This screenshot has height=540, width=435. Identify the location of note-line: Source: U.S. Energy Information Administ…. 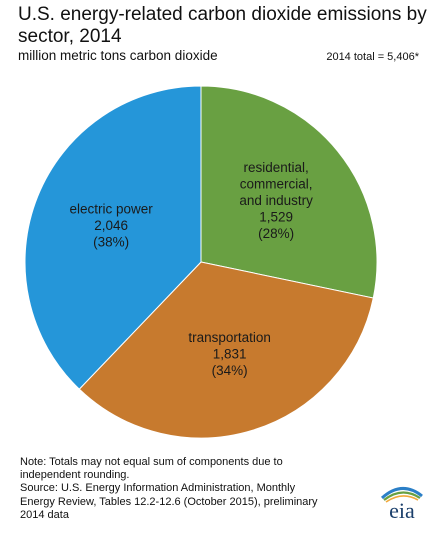
(158, 488).